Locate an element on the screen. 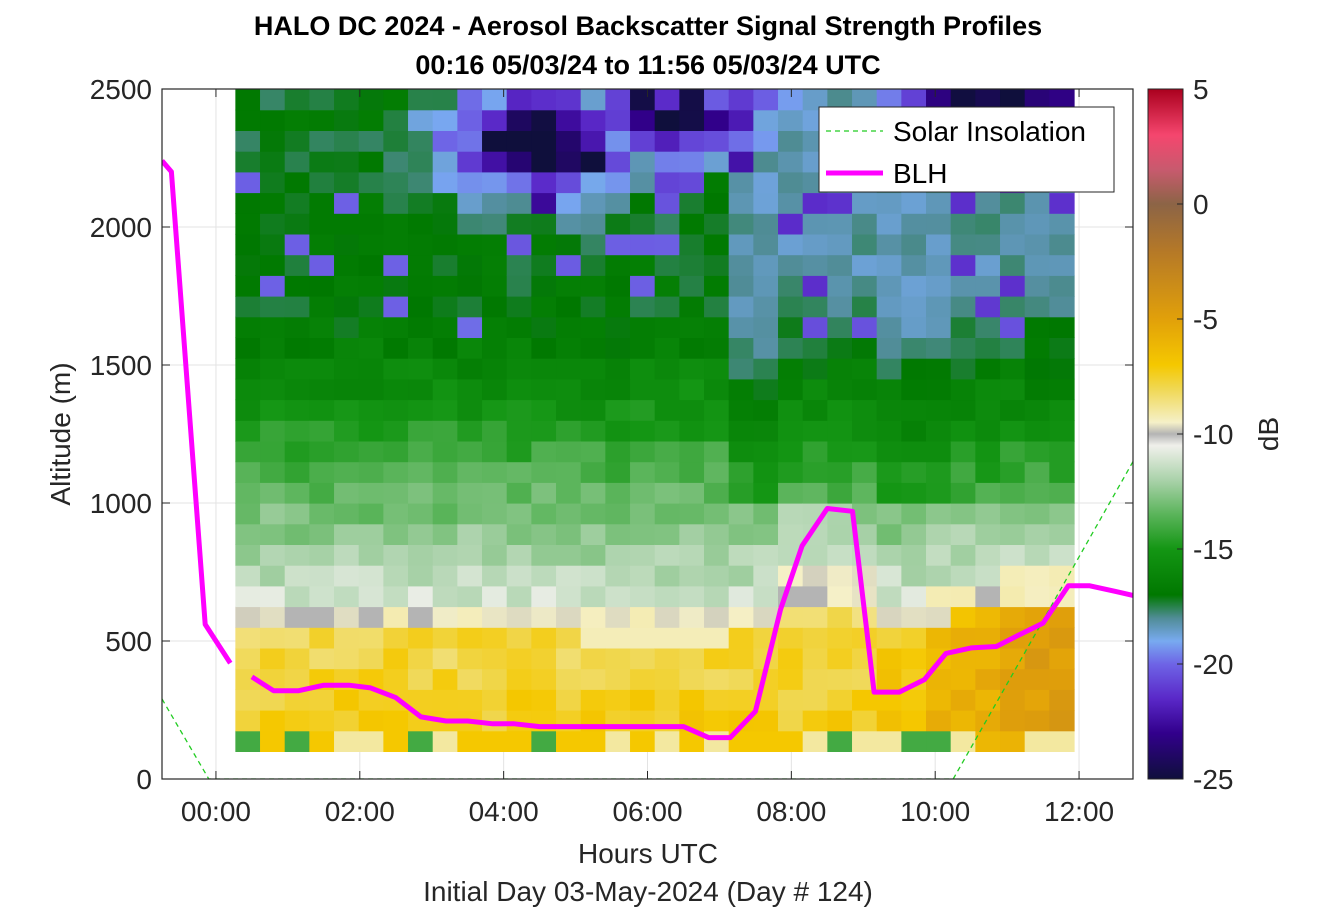 This screenshot has height=911, width=1343. colorbar-tick-label: -15 is located at coordinates (1213, 549).